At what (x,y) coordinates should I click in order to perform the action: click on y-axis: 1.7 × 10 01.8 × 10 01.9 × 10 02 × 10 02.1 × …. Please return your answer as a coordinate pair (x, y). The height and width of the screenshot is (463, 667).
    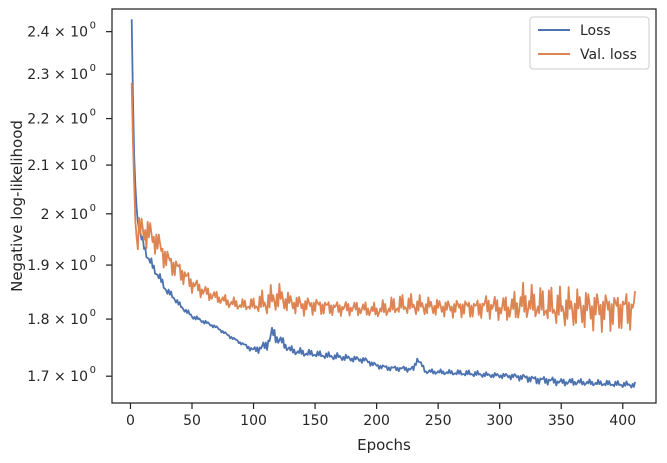
    Looking at the image, I should click on (69, 203).